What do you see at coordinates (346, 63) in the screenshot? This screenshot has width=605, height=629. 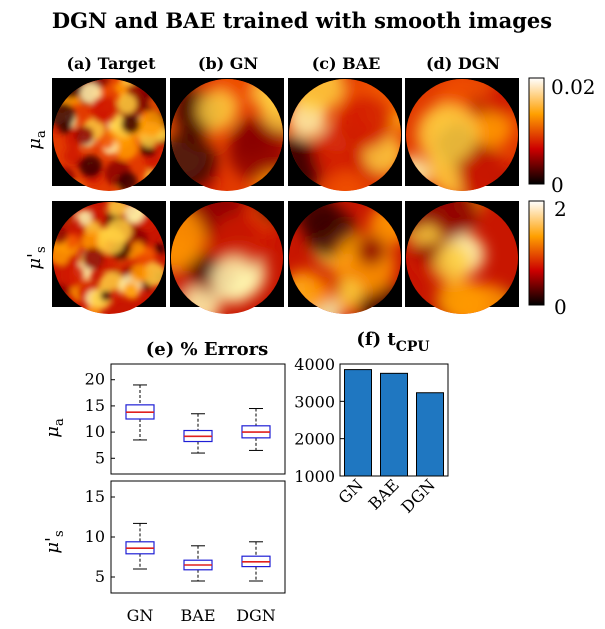 I see `column-label-bae: (c) BAE` at bounding box center [346, 63].